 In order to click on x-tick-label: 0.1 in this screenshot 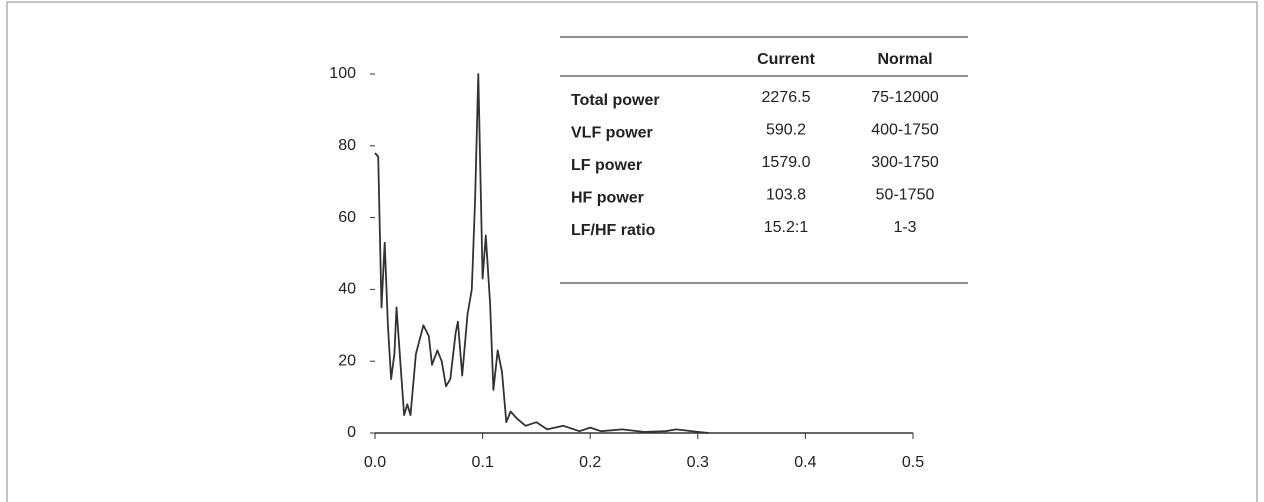, I will do `click(482, 462)`.